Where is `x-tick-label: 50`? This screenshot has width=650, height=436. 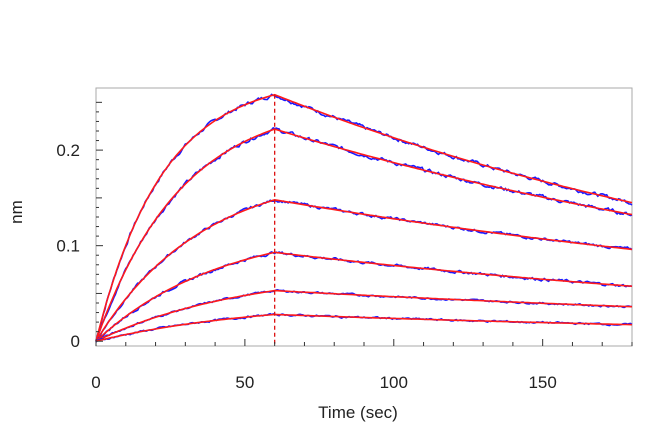
x-tick-label: 50 is located at coordinates (244, 382).